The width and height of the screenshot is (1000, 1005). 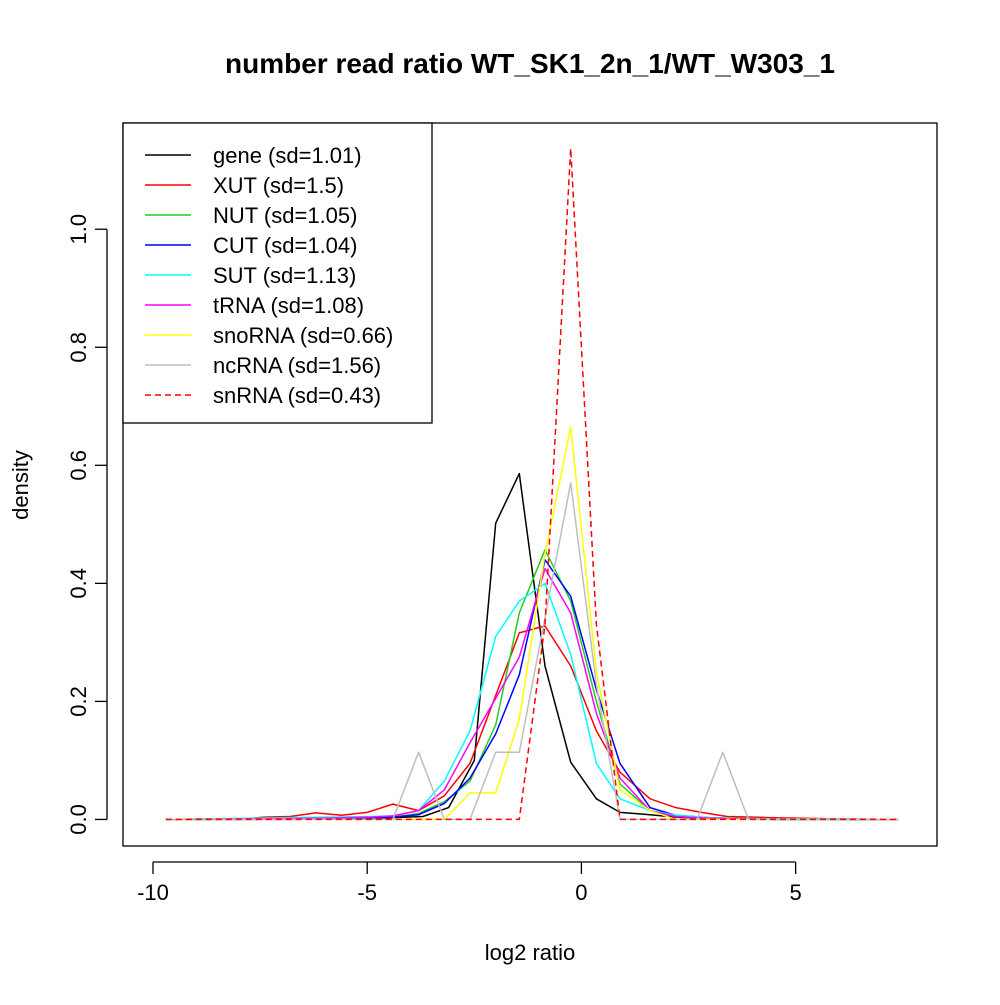 I want to click on y-tick-label: 0.0, so click(x=78, y=819).